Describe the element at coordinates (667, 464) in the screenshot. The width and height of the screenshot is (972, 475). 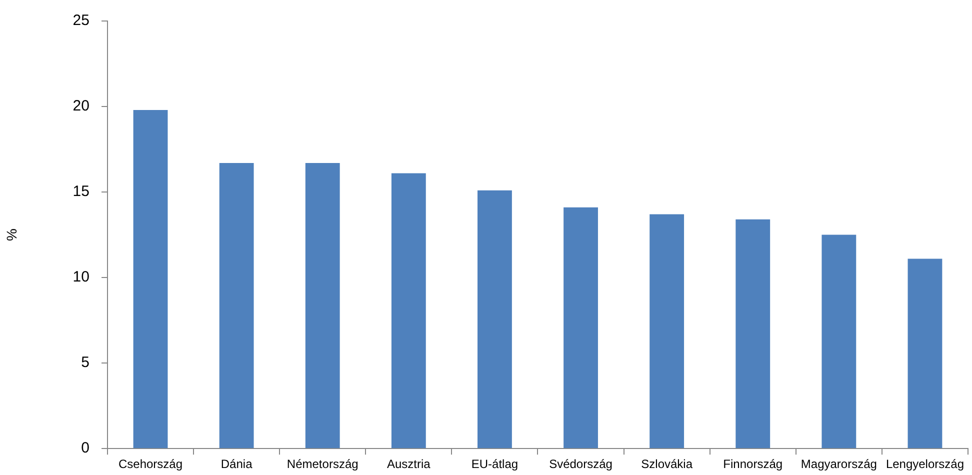
I see `x-tick-label: Szlovákia` at that location.